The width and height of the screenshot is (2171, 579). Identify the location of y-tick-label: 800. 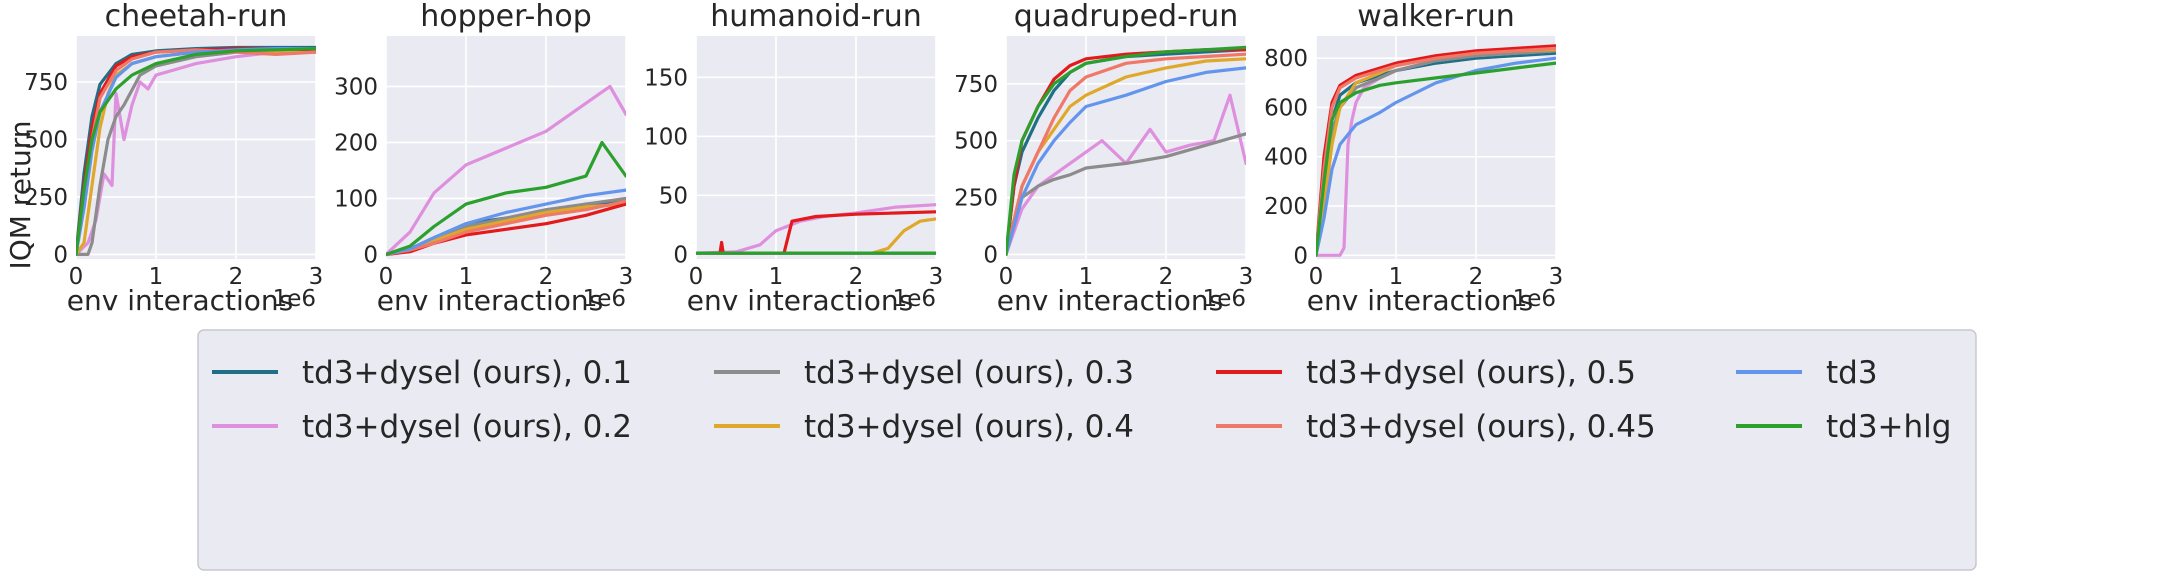
(1286, 59).